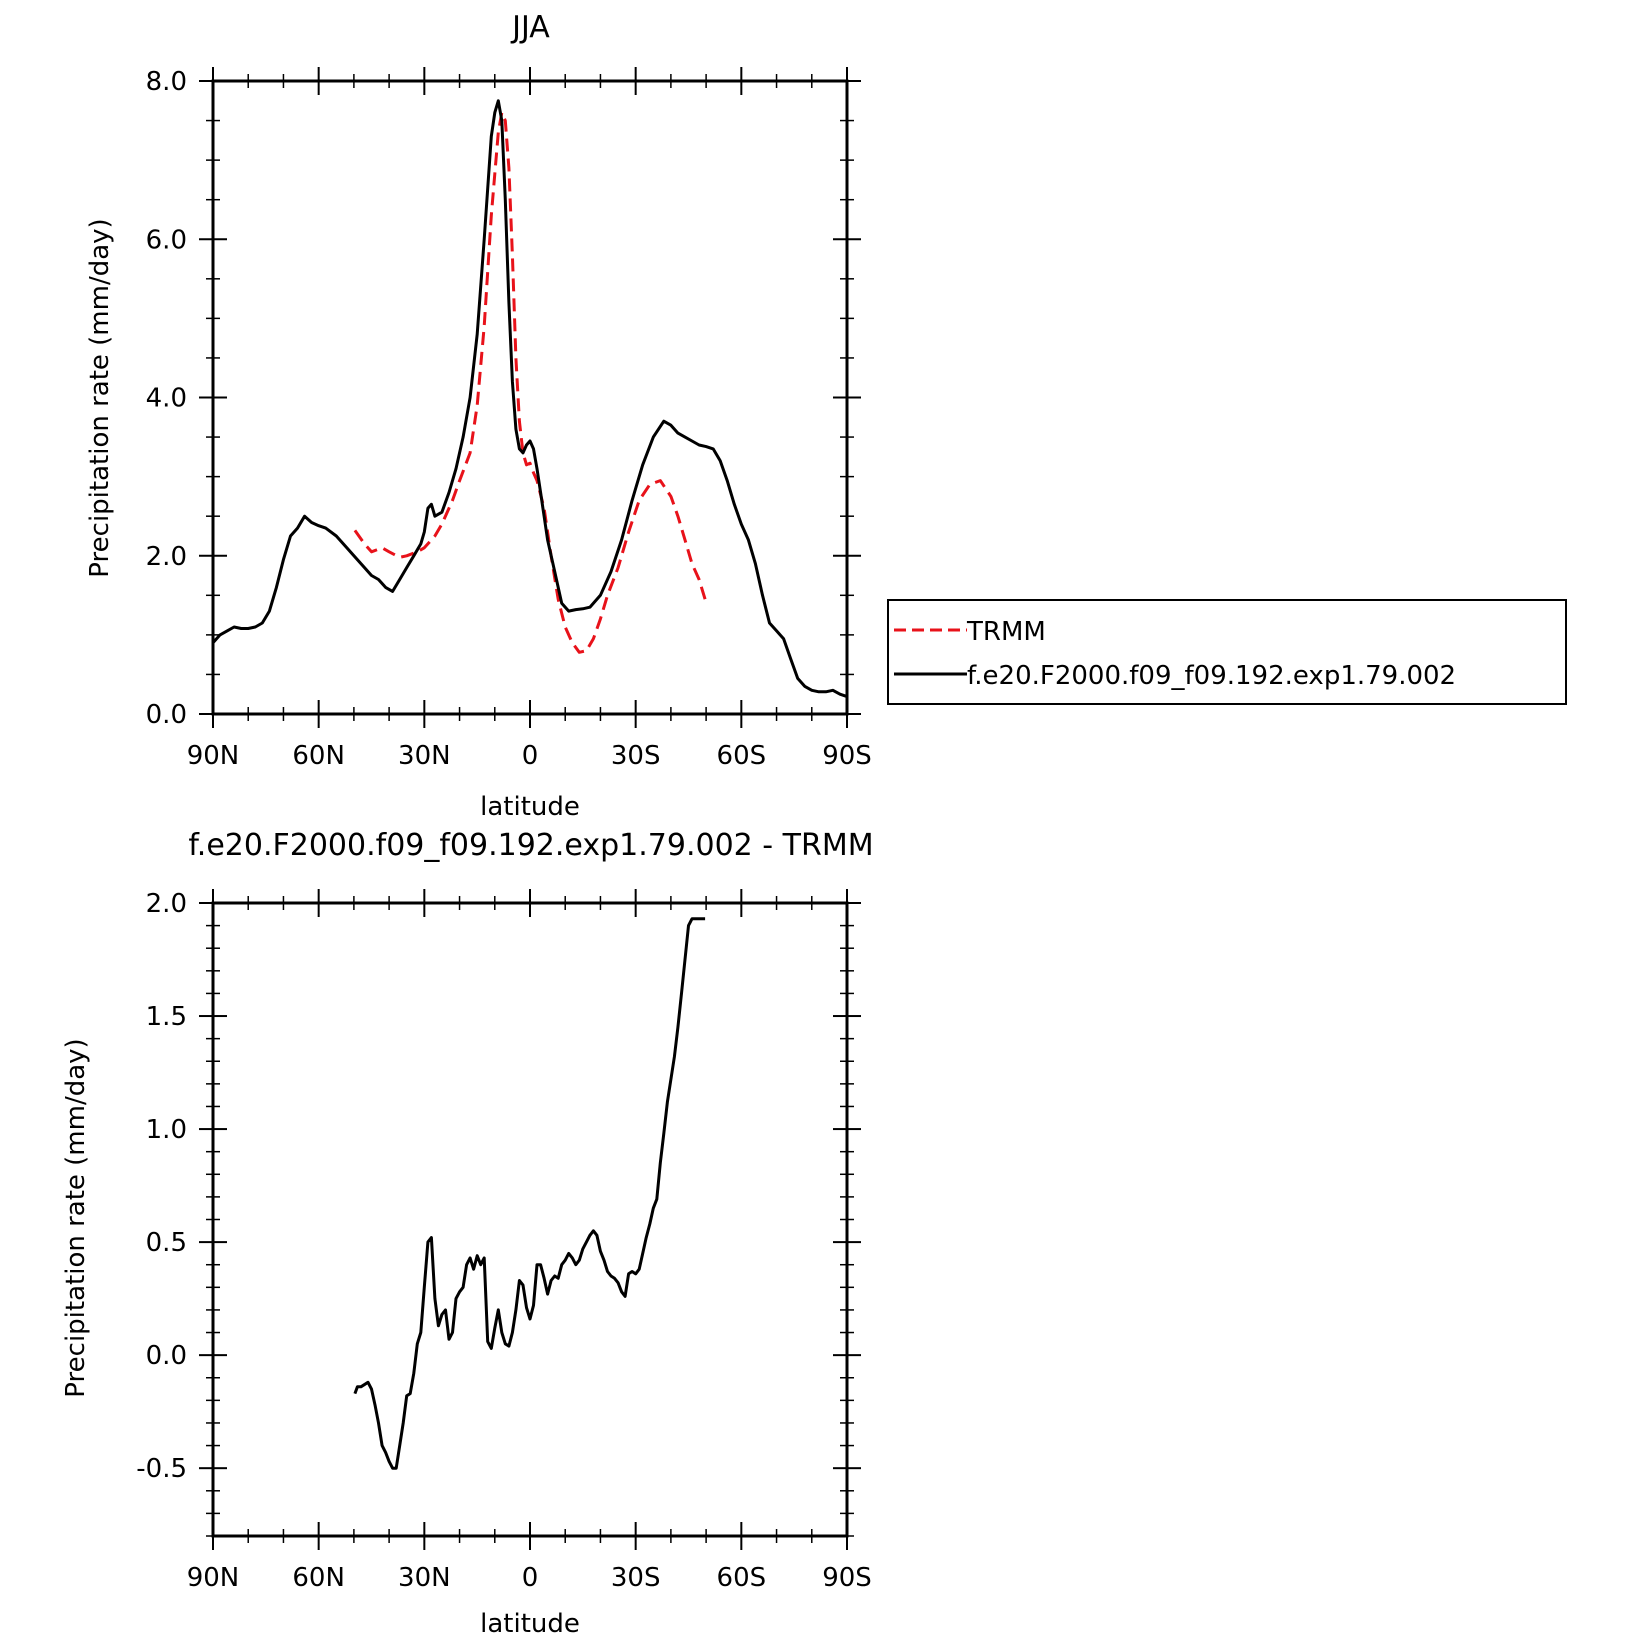  I want to click on legend: TRMM f.e20.F2000.f09_f09.192.exp1.79.002, so click(1227, 652).